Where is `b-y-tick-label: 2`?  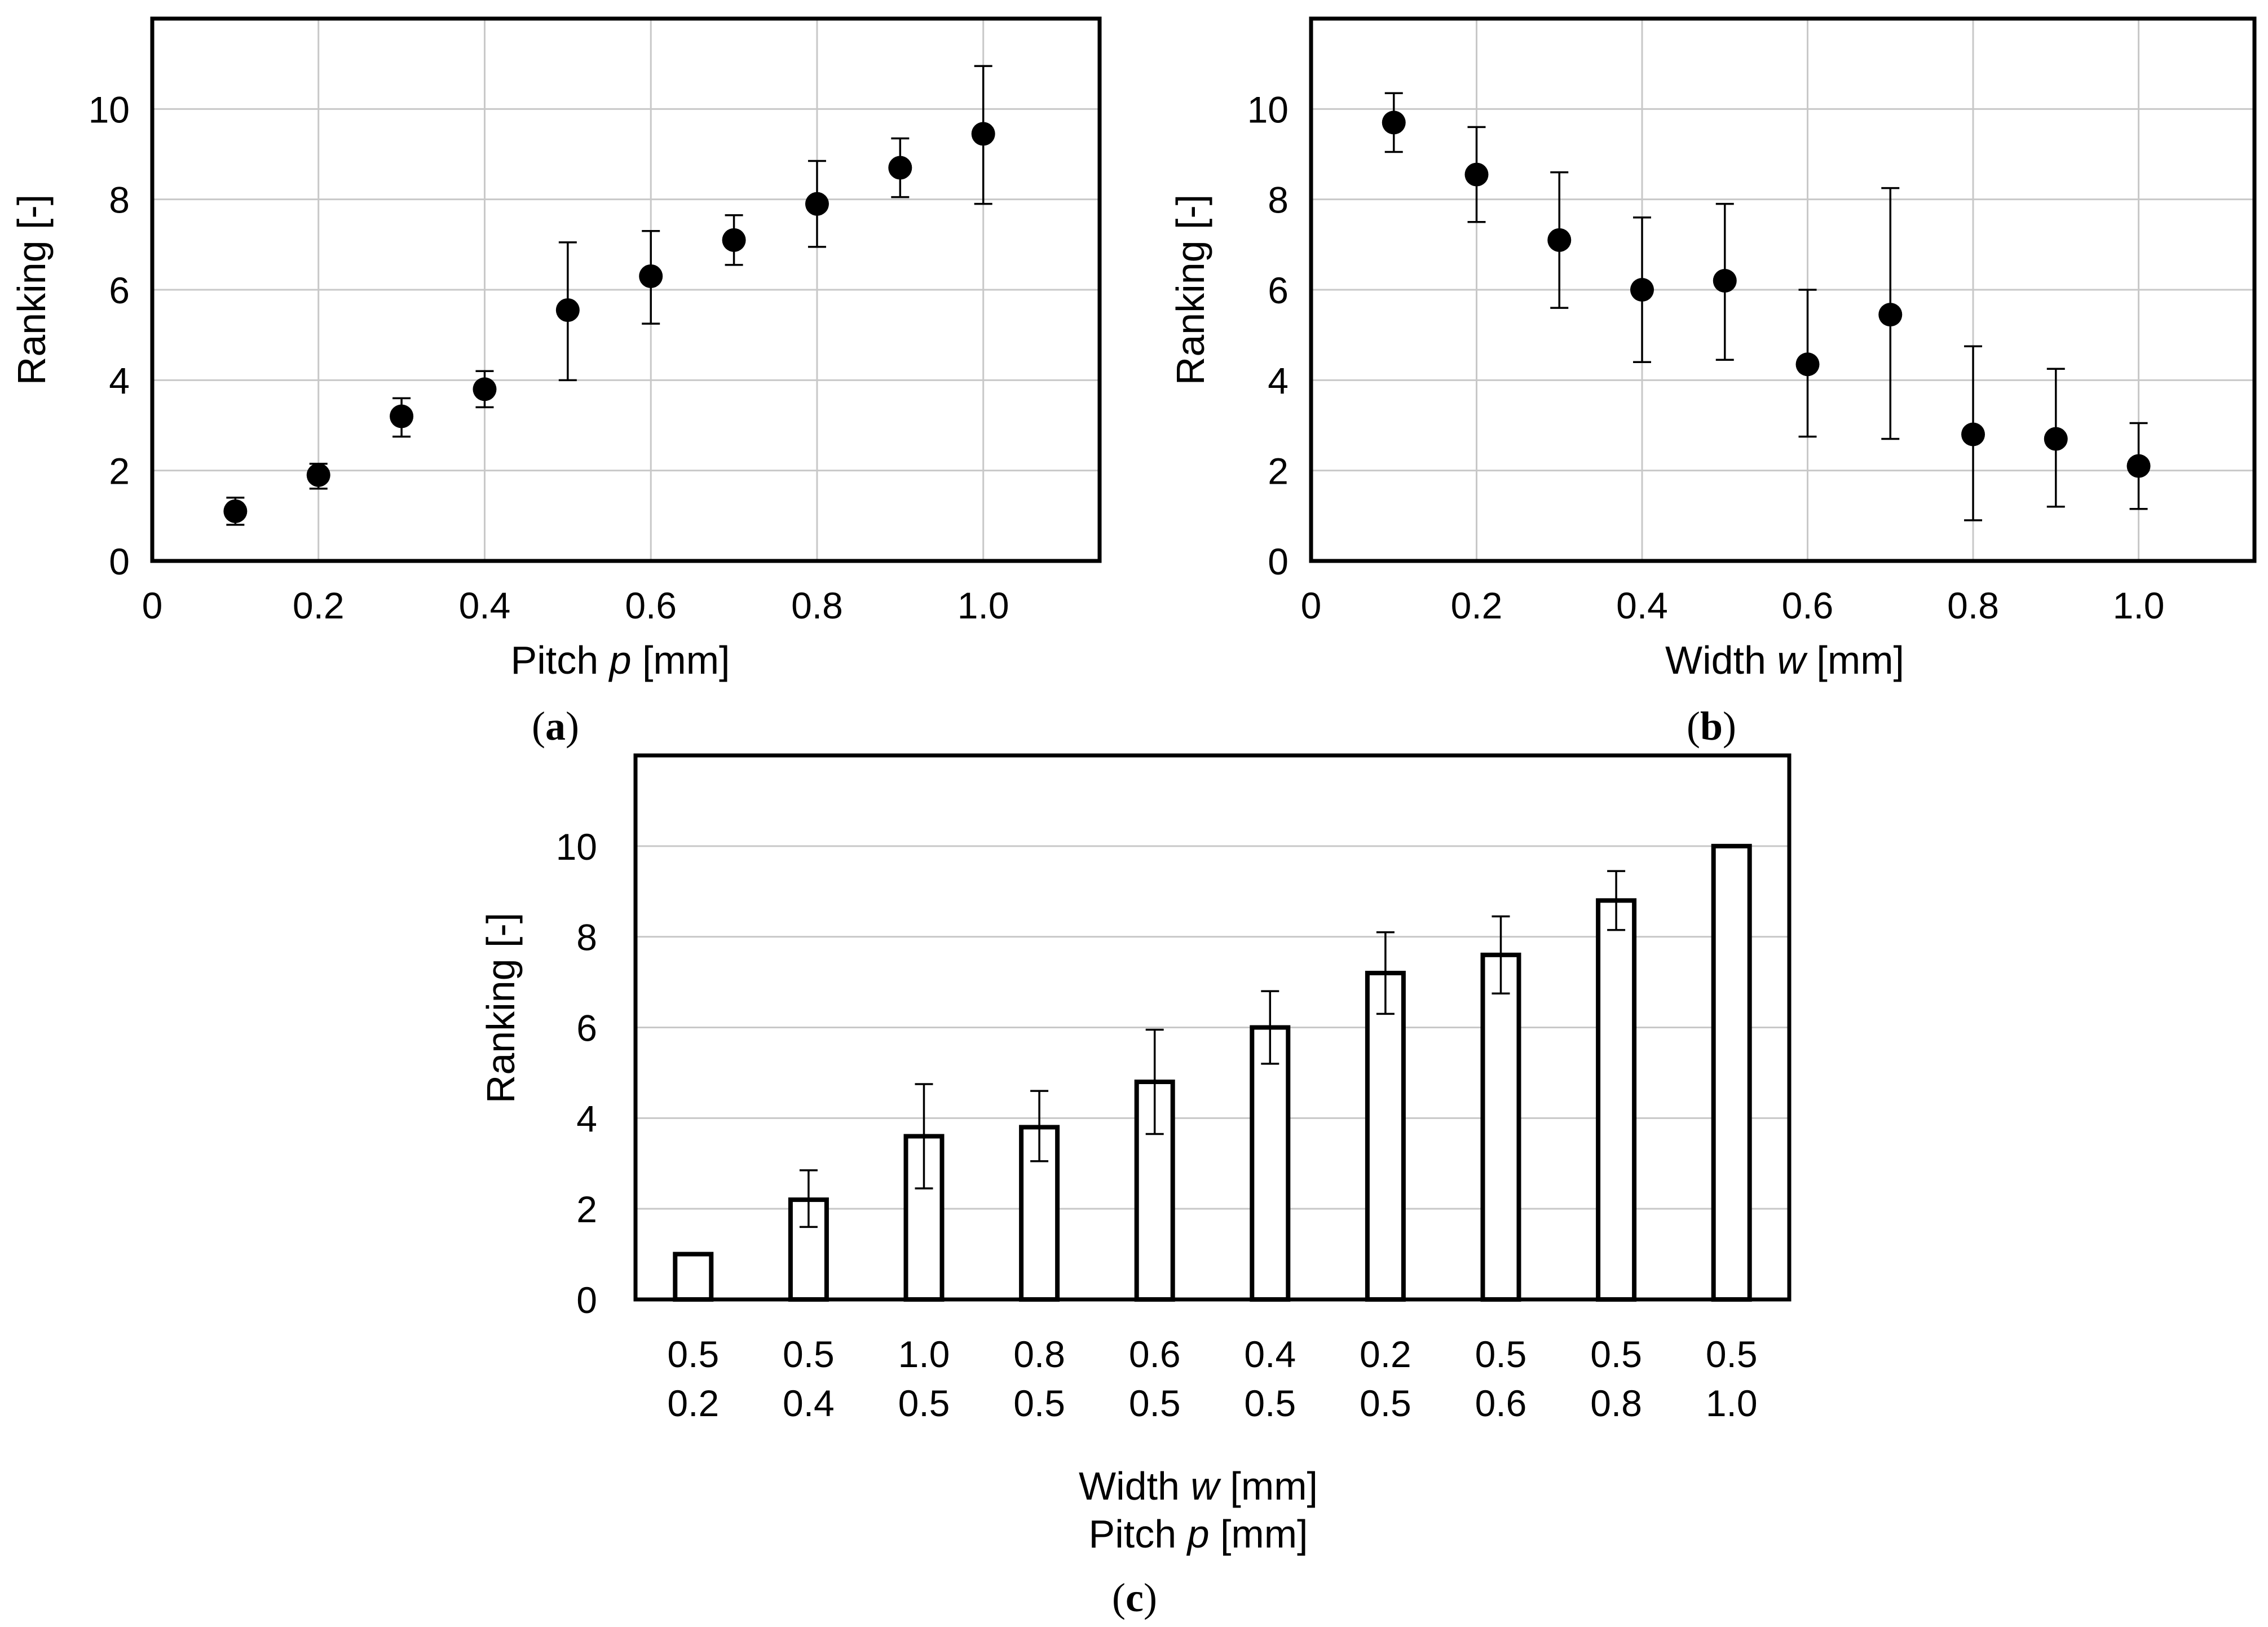
b-y-tick-label: 2 is located at coordinates (1279, 471).